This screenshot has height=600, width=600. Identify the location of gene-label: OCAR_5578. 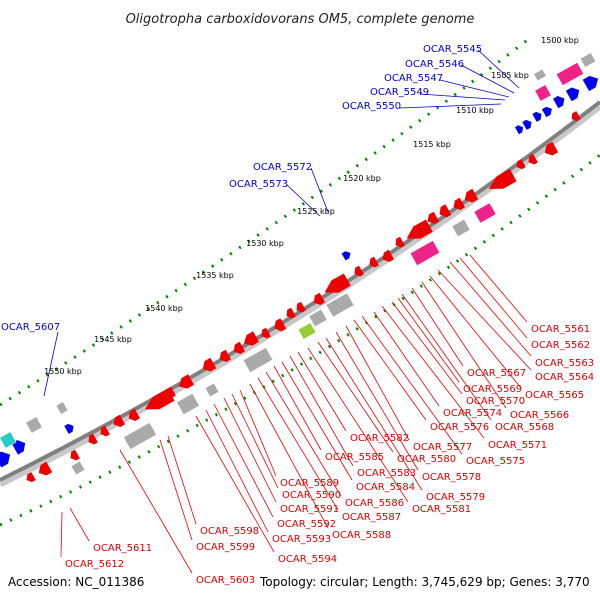
(451, 477).